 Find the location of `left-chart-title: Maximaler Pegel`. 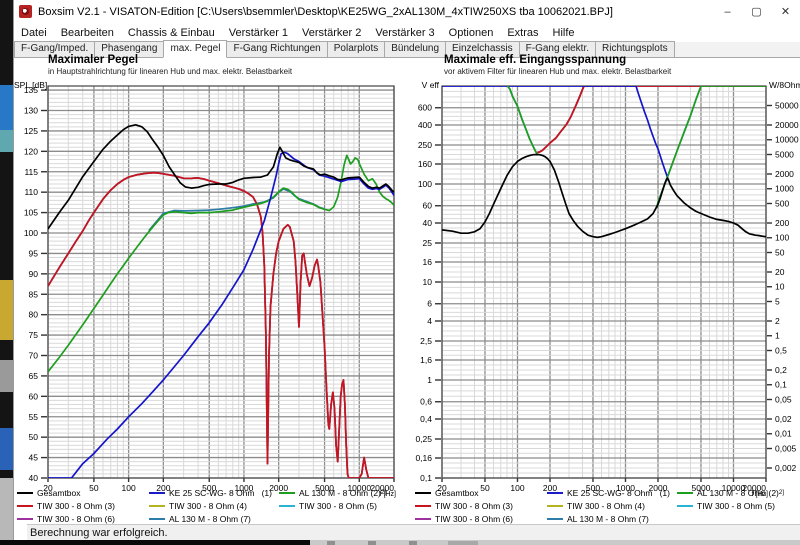

left-chart-title: Maximaler Pegel is located at coordinates (93, 60).